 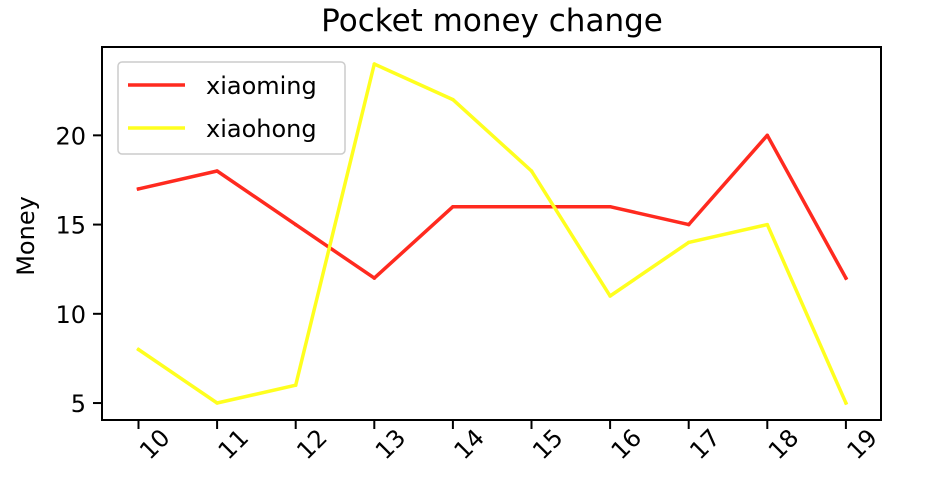 I want to click on x-tick-label-17: 17, so click(x=704, y=444).